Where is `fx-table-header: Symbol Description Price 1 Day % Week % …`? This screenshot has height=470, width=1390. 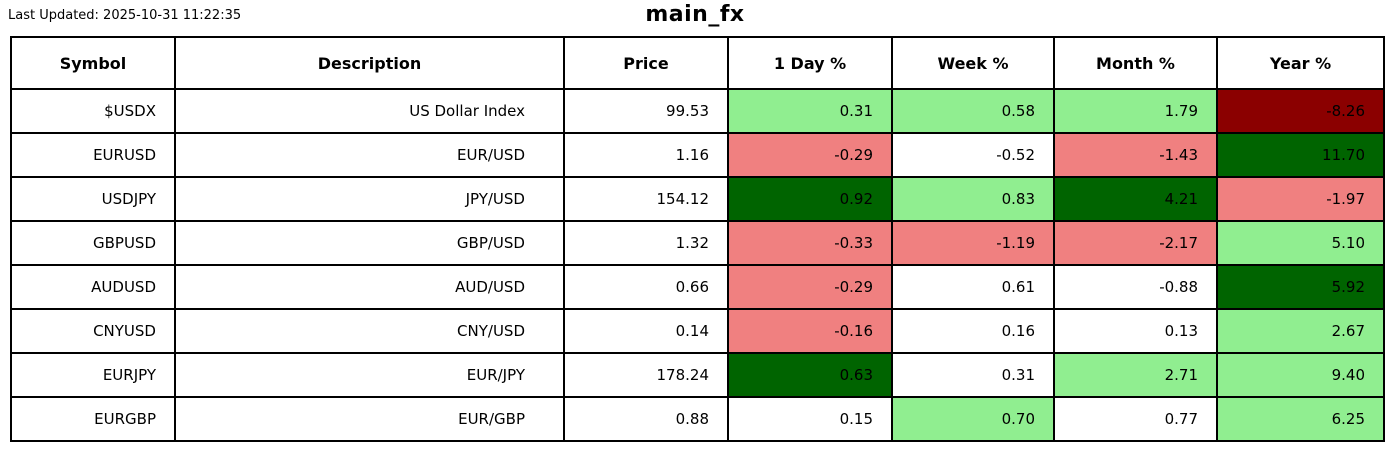 fx-table-header: Symbol Description Price 1 Day % Week % … is located at coordinates (697, 63).